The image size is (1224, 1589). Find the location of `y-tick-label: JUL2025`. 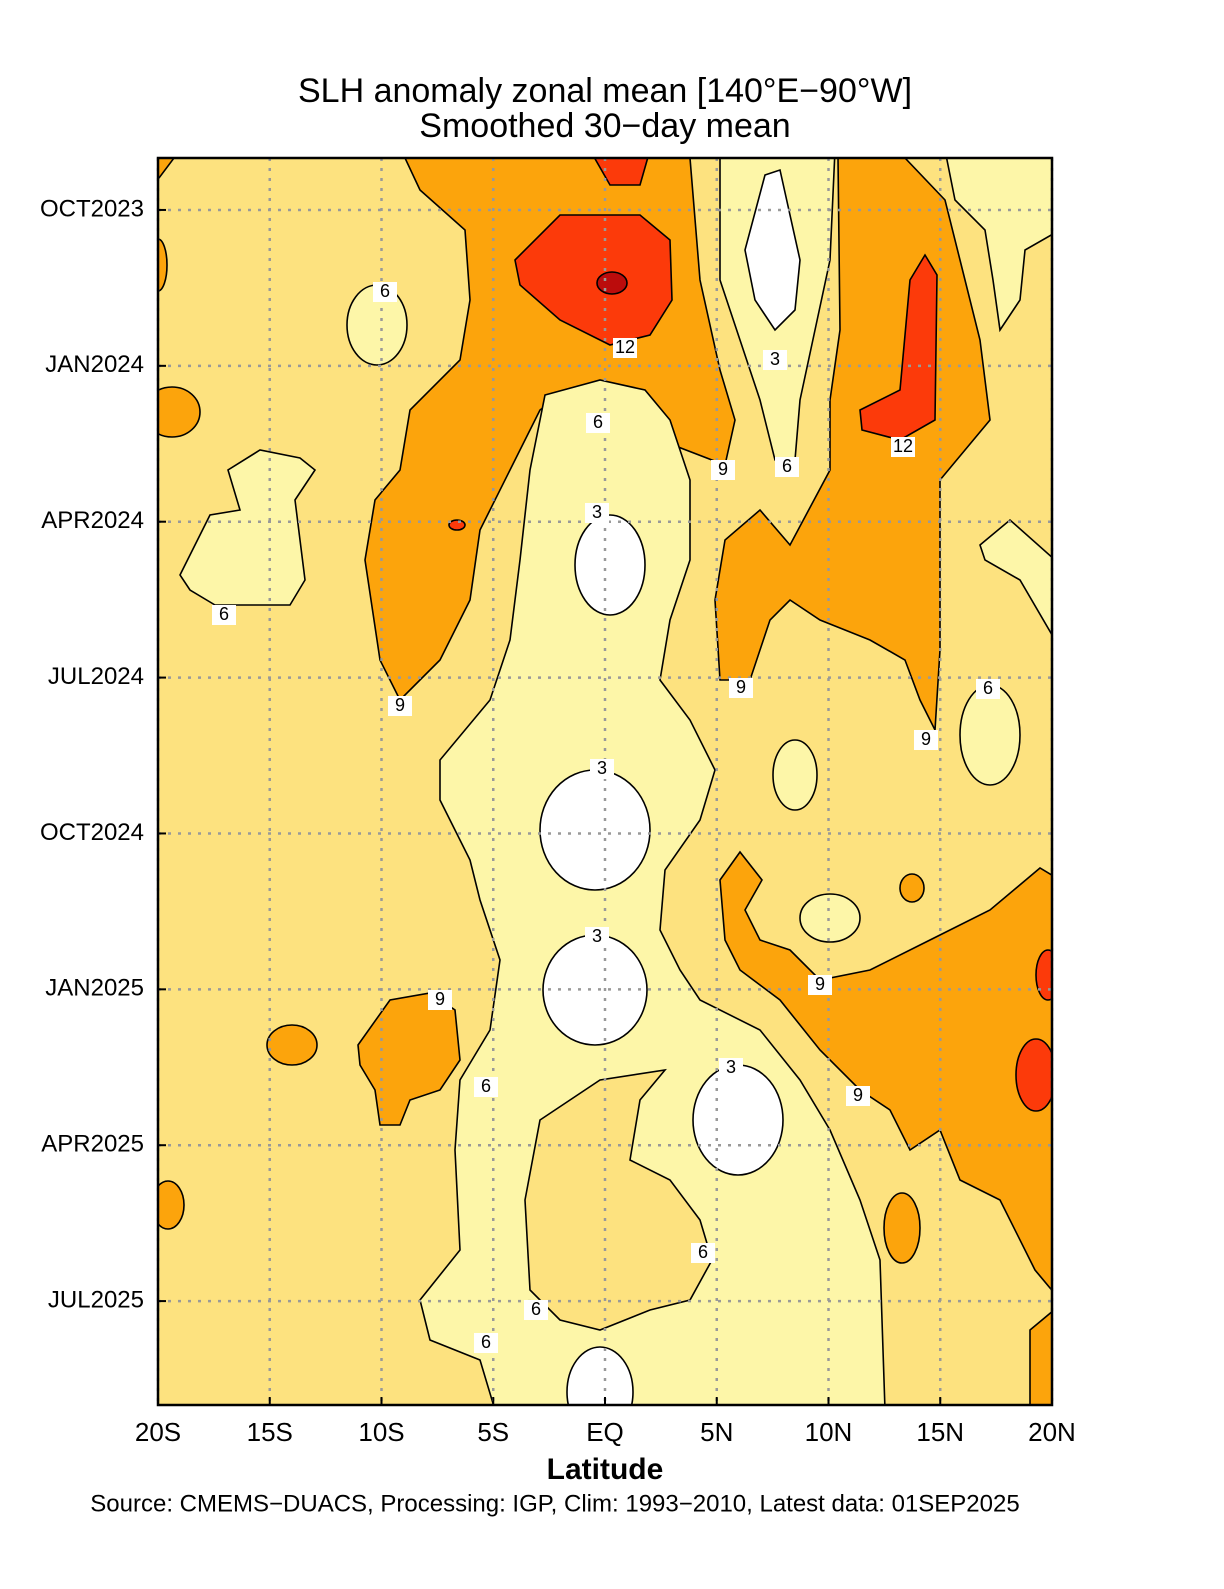

y-tick-label: JUL2025 is located at coordinates (96, 1299).